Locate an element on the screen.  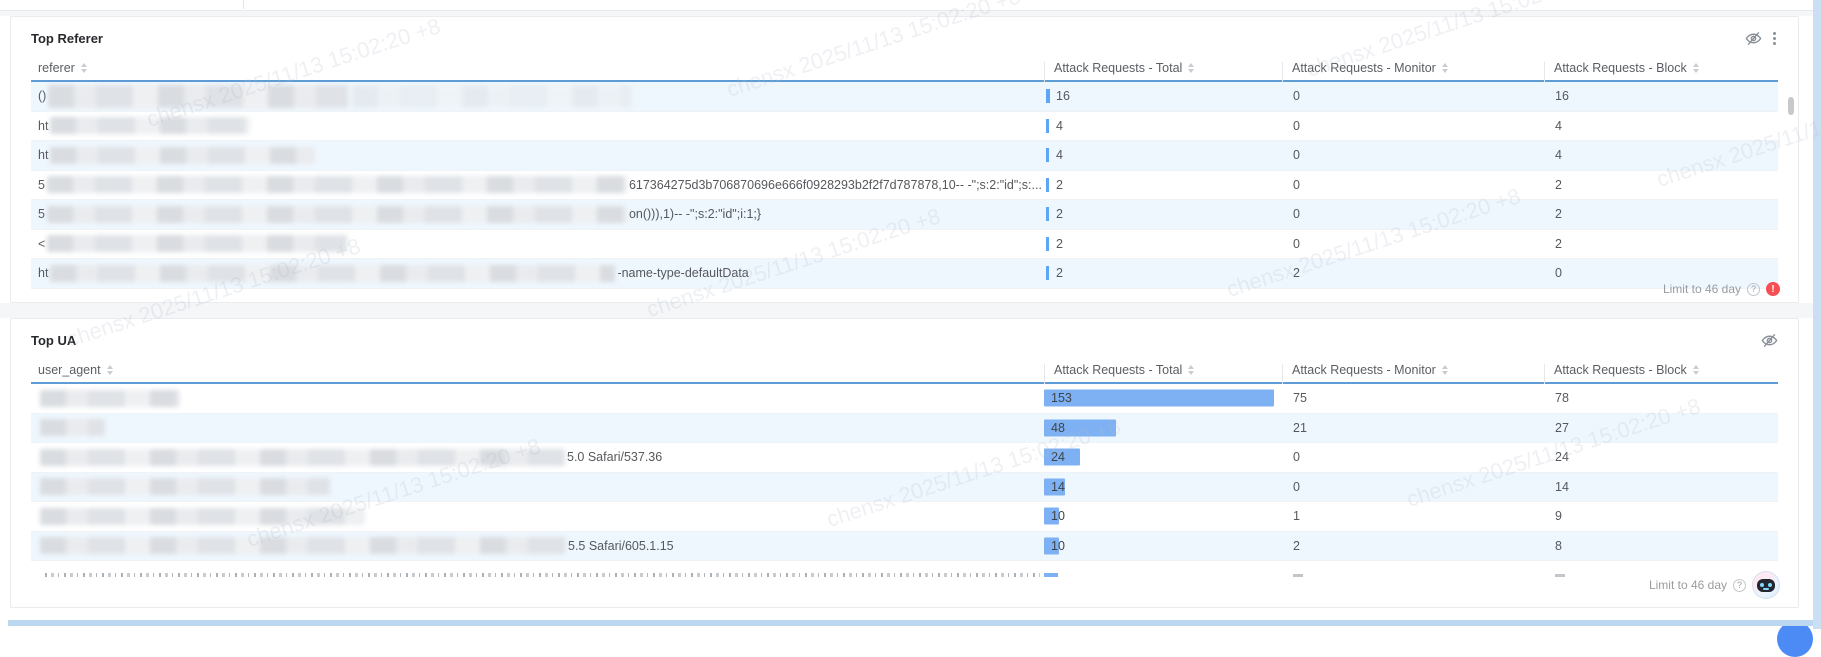
monitor-cell: 75 is located at coordinates (1300, 398).